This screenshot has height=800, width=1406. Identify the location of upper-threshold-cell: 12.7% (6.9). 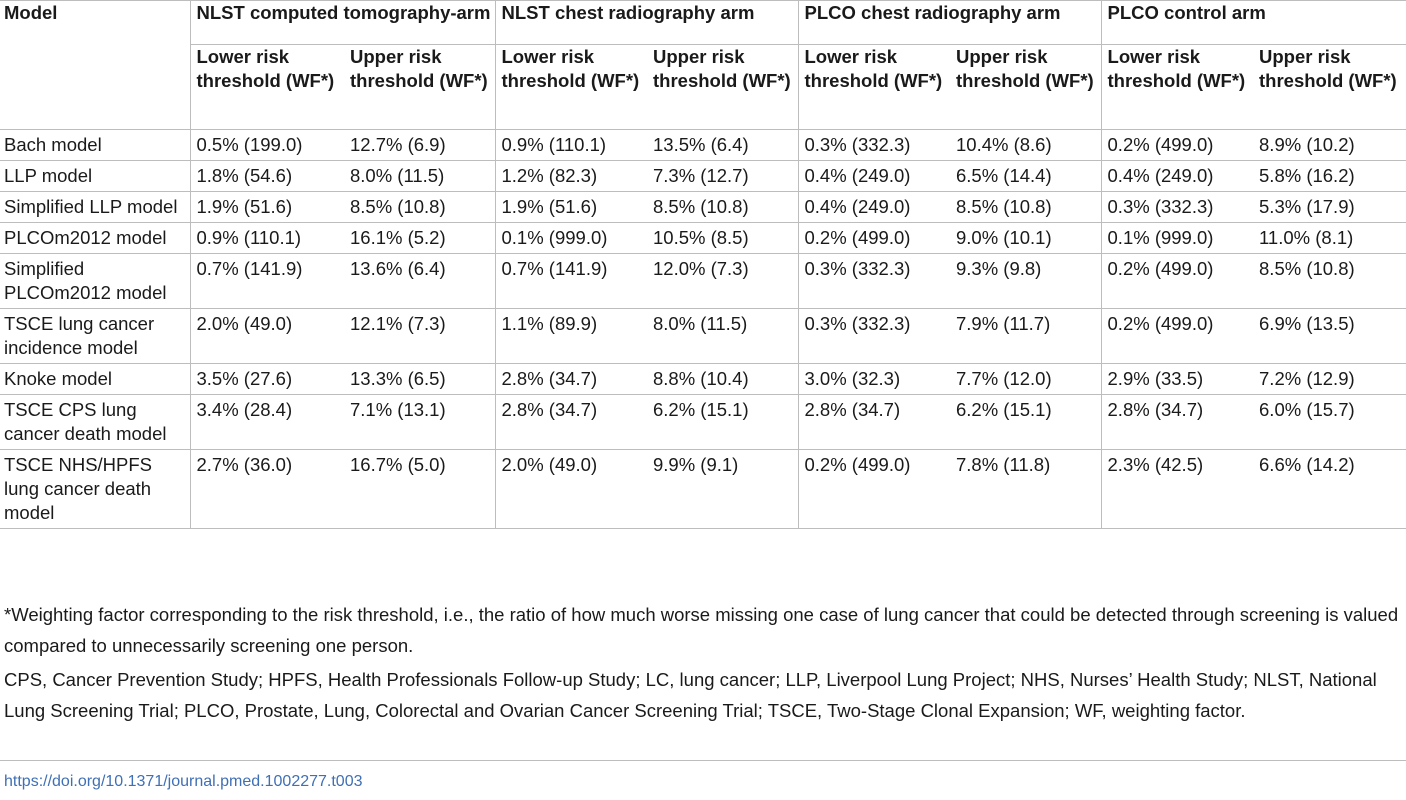
(419, 145).